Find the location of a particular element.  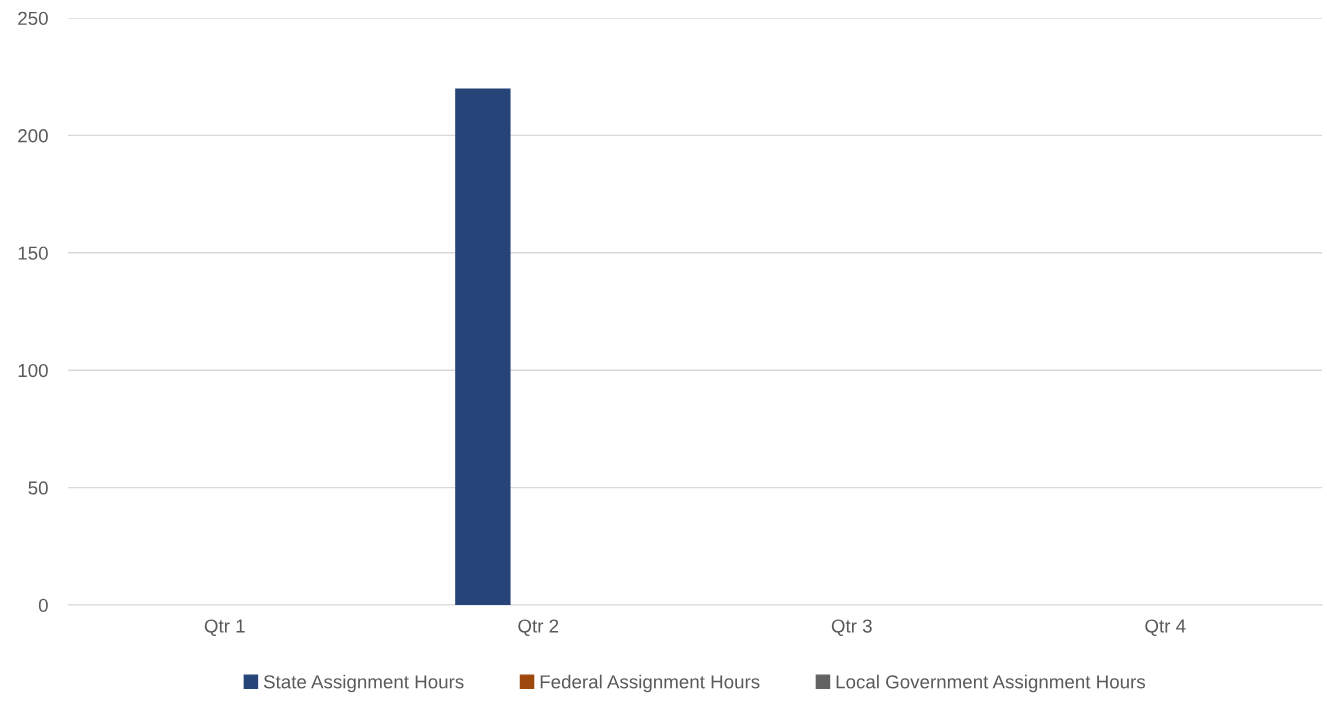

legend-label: Local Government Assignment Hours is located at coordinates (991, 683).